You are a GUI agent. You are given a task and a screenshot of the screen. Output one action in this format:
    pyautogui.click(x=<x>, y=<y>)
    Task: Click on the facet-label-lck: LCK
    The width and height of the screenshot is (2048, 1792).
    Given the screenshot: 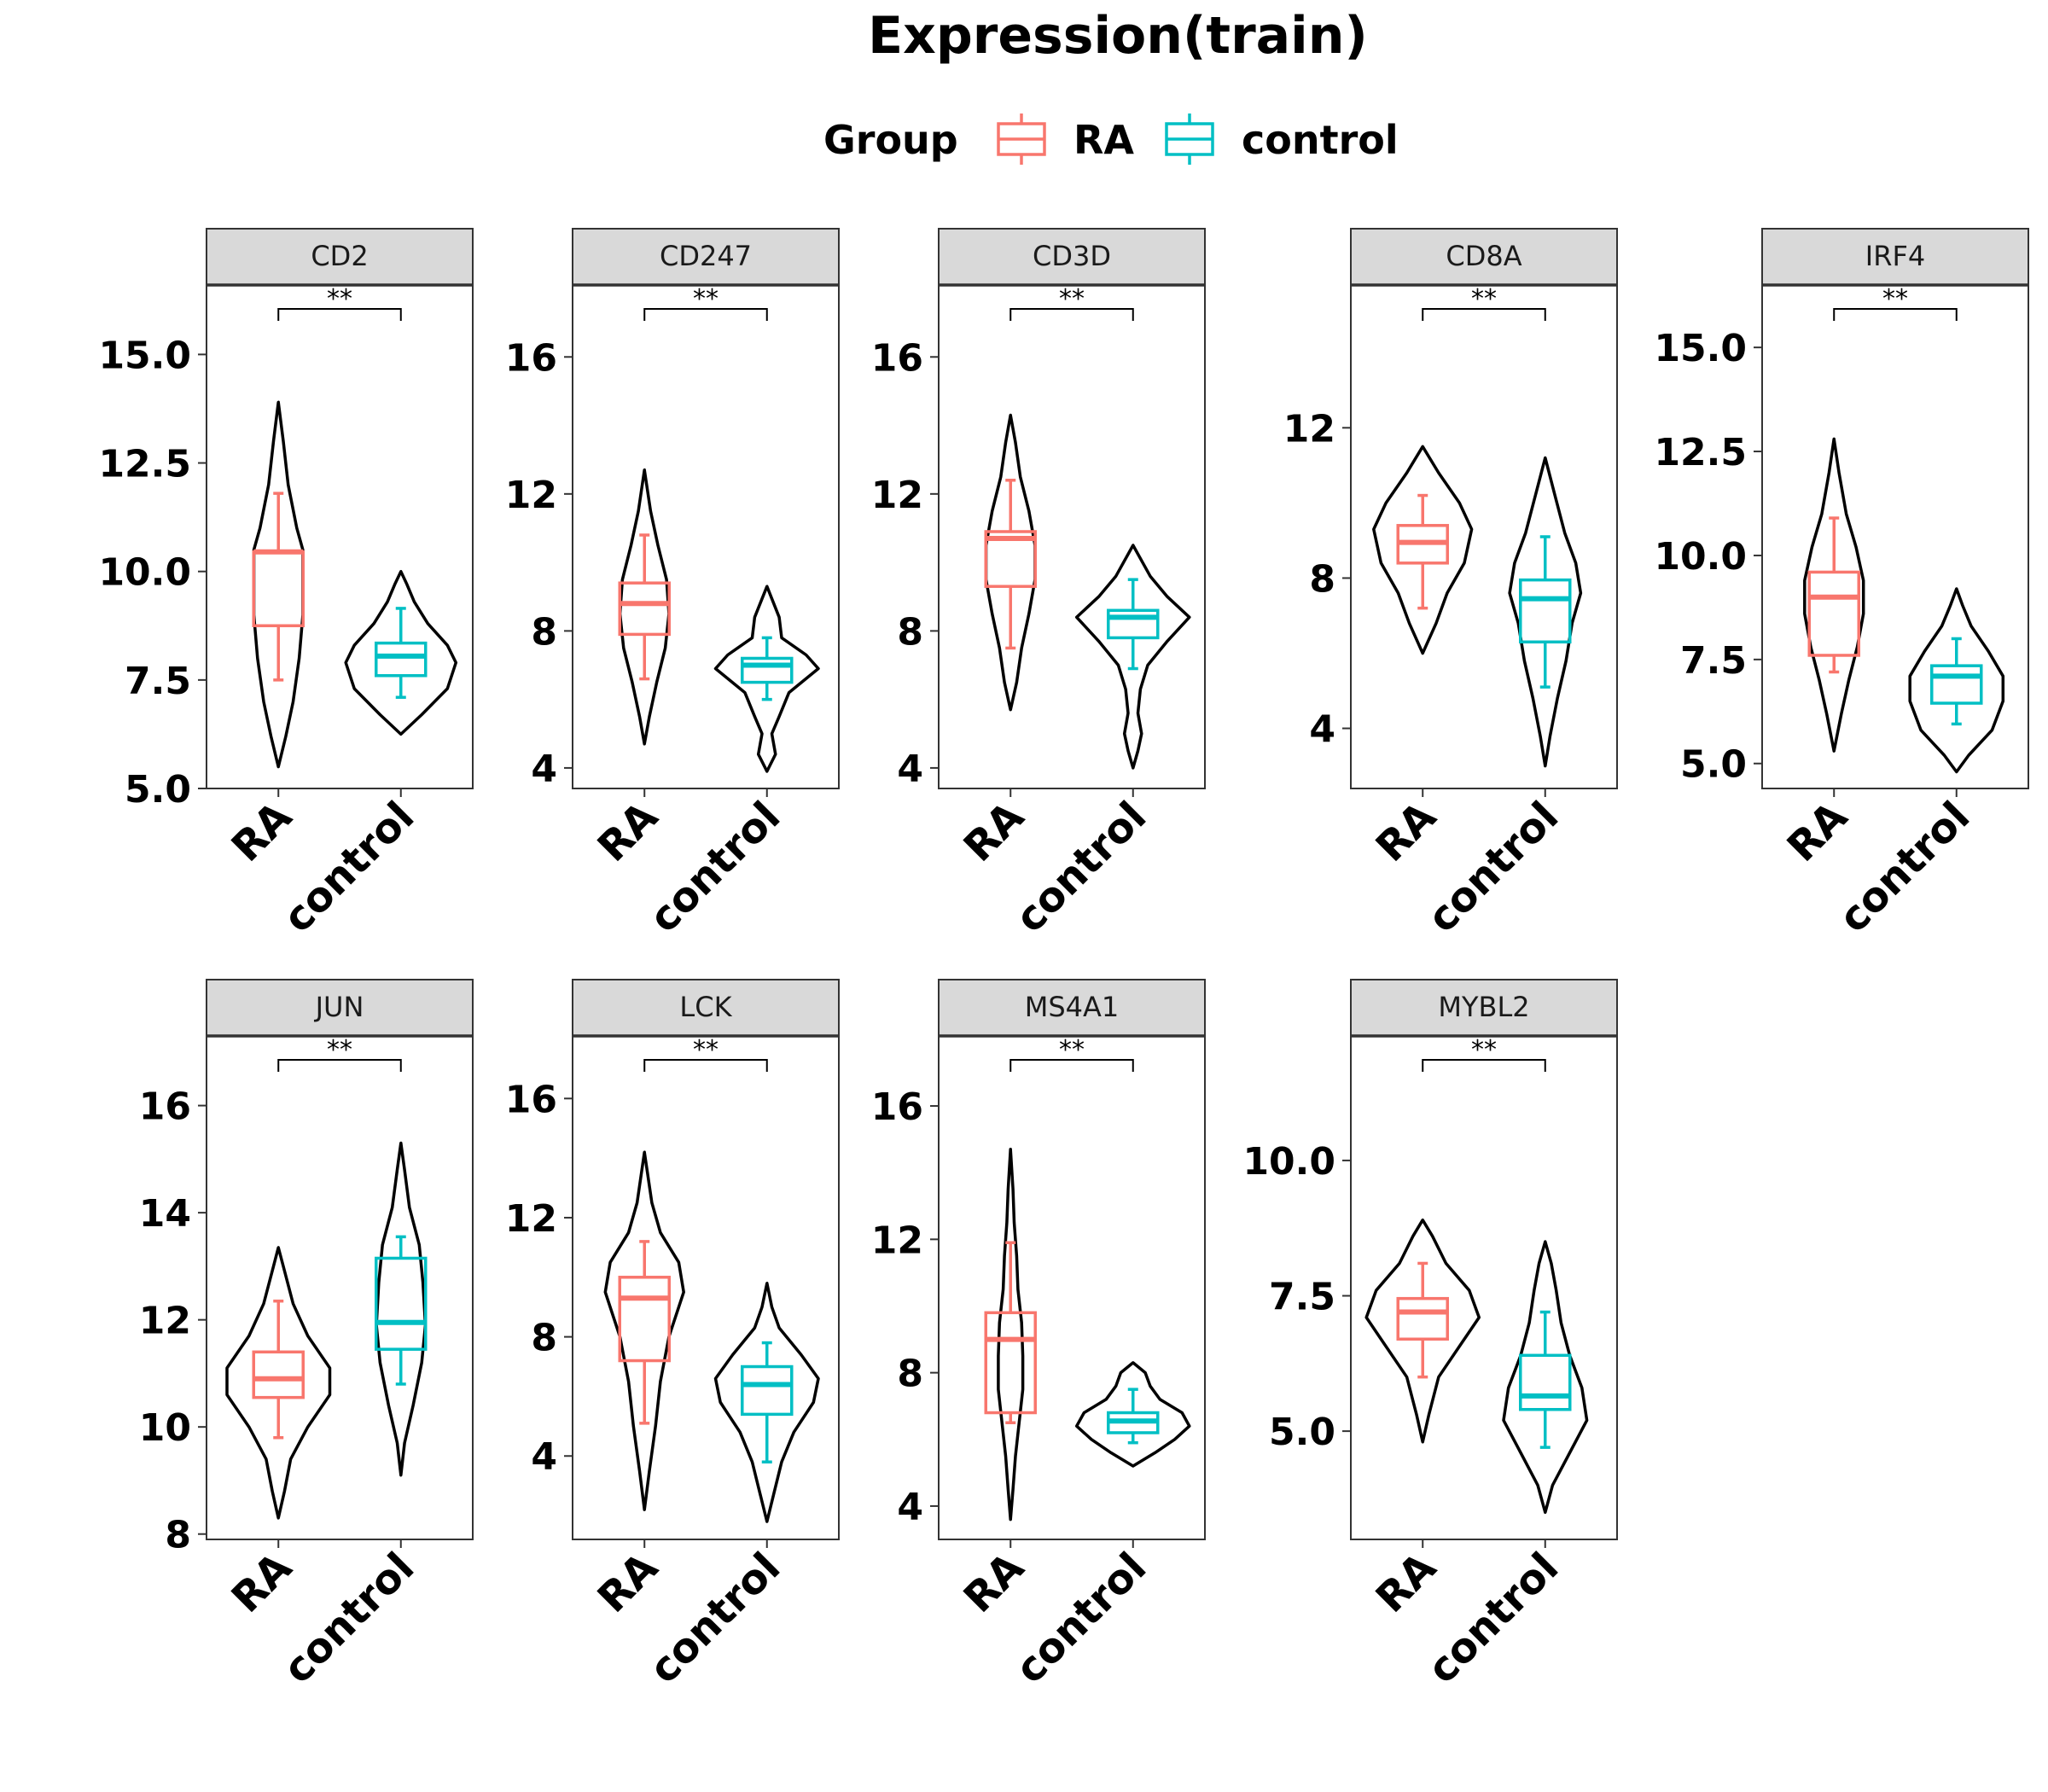 What is the action you would take?
    pyautogui.click(x=705, y=1007)
    